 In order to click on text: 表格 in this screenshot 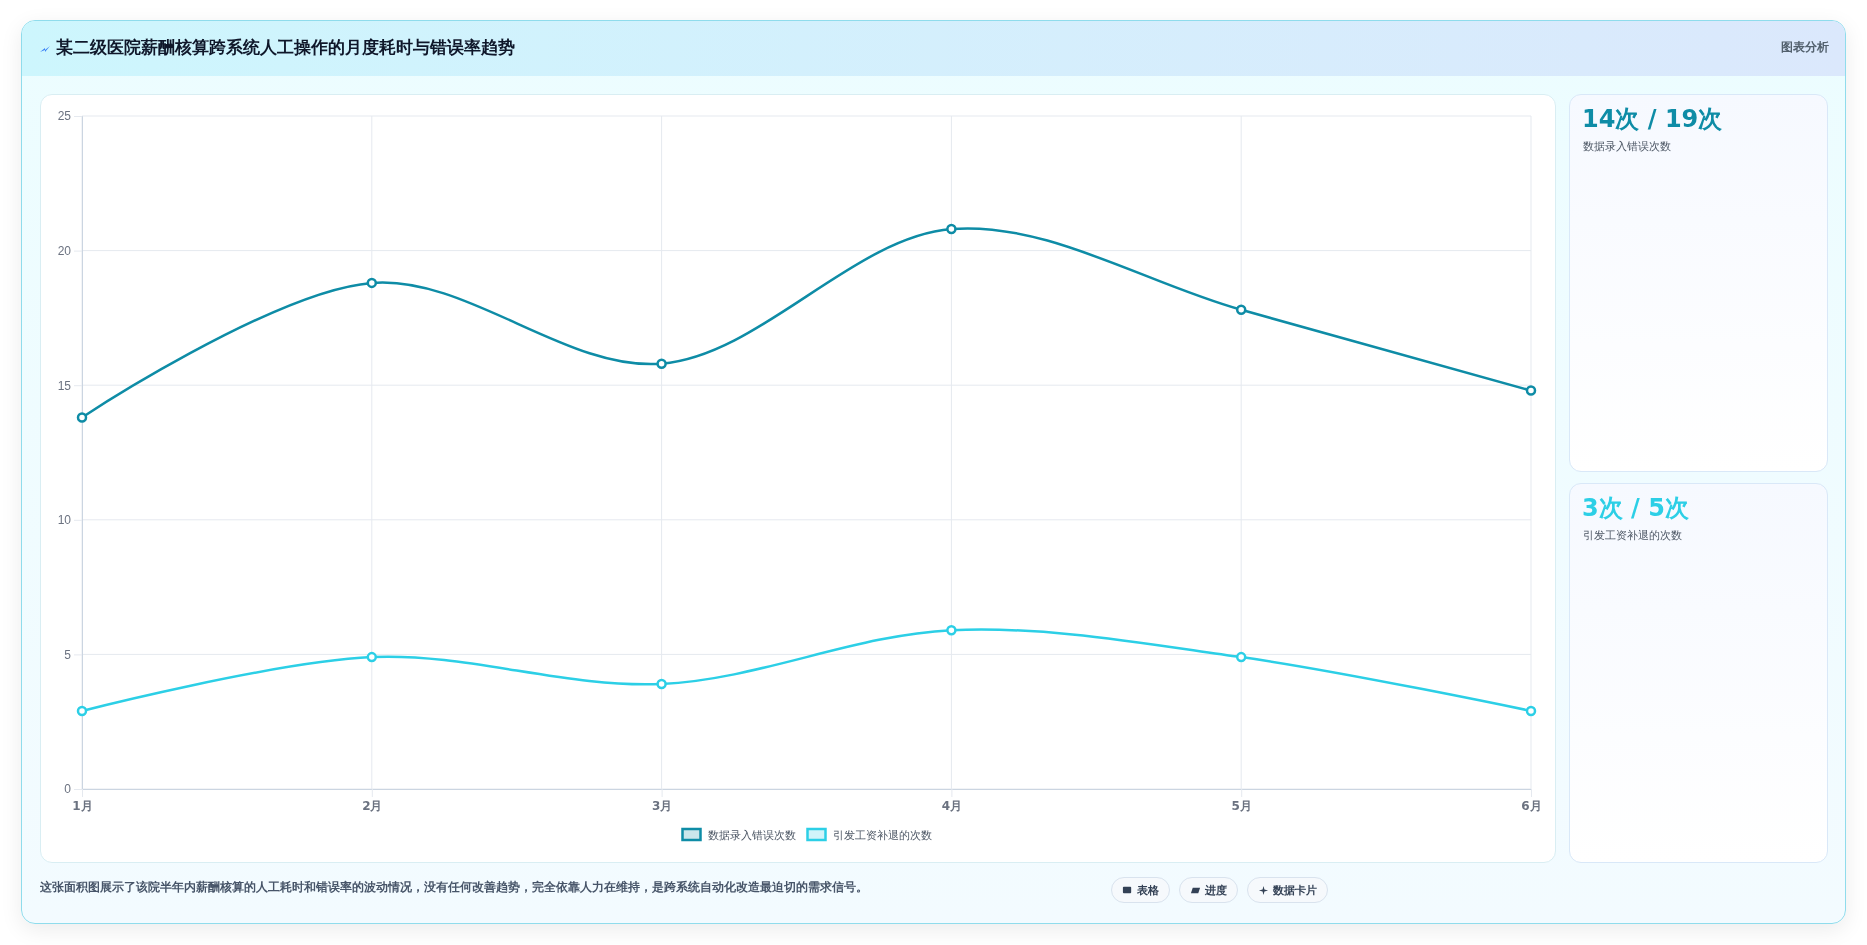, I will do `click(1148, 890)`.